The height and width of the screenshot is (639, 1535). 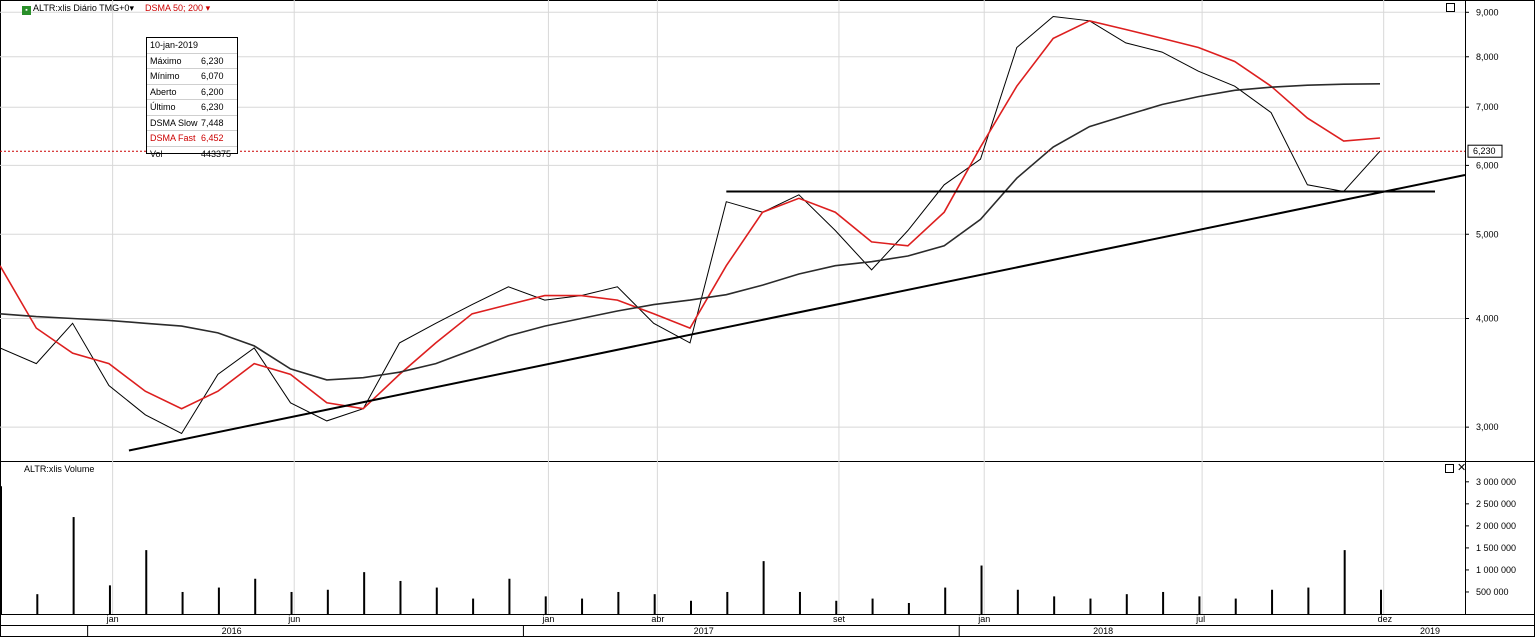 What do you see at coordinates (1462, 468) in the screenshot?
I see `close-icon: ✕` at bounding box center [1462, 468].